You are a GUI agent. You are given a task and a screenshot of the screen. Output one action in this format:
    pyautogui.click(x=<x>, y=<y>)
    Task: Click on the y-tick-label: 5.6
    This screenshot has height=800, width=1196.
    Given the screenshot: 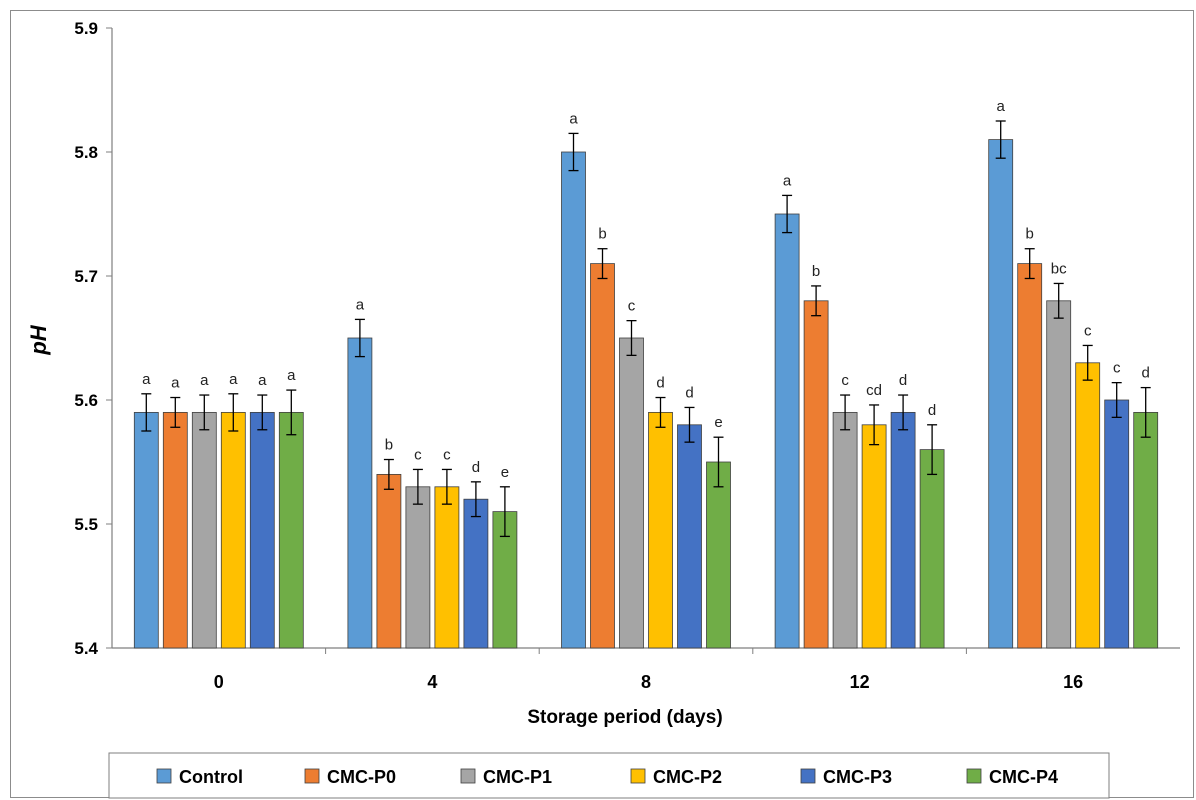 What is the action you would take?
    pyautogui.click(x=86, y=400)
    